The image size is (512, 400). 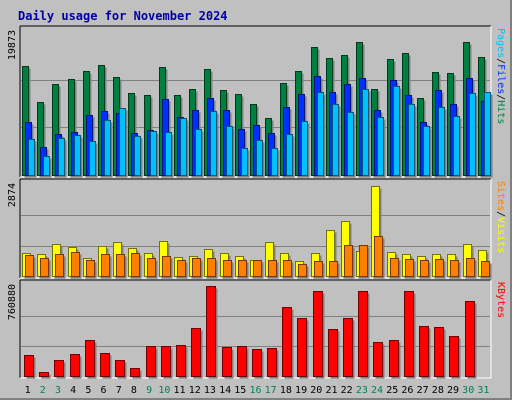 I want to click on day-12-bars, so click(x=197, y=353).